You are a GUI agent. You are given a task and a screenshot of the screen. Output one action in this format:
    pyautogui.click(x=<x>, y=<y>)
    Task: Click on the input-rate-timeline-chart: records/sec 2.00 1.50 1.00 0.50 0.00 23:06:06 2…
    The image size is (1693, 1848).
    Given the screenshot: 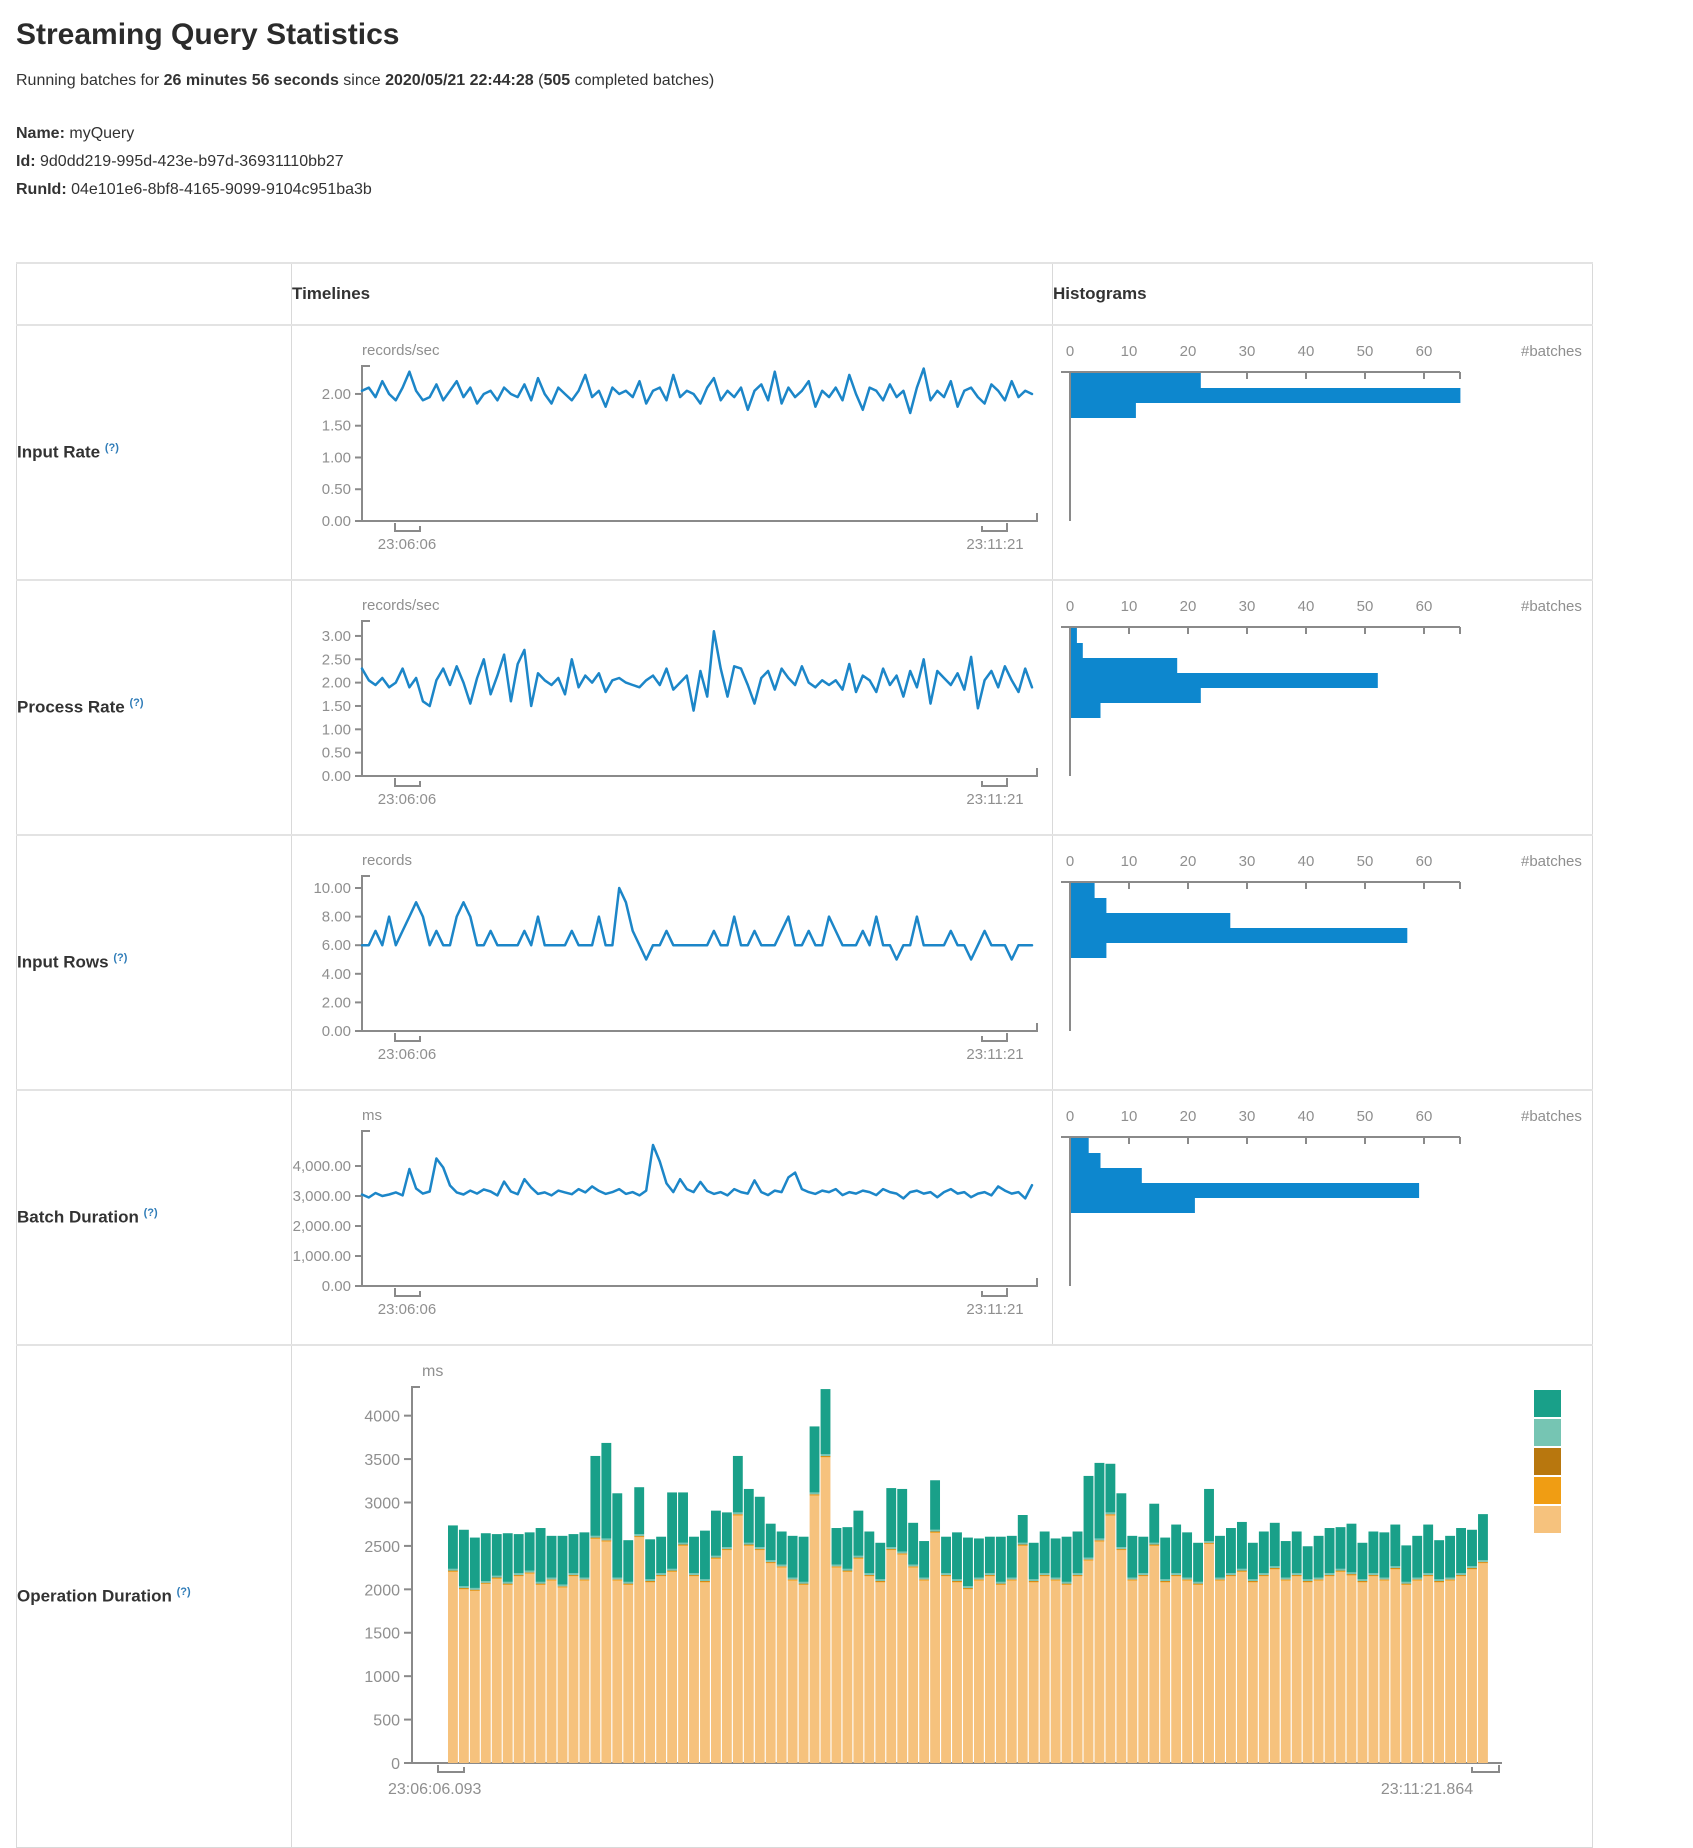 What is the action you would take?
    pyautogui.click(x=672, y=452)
    